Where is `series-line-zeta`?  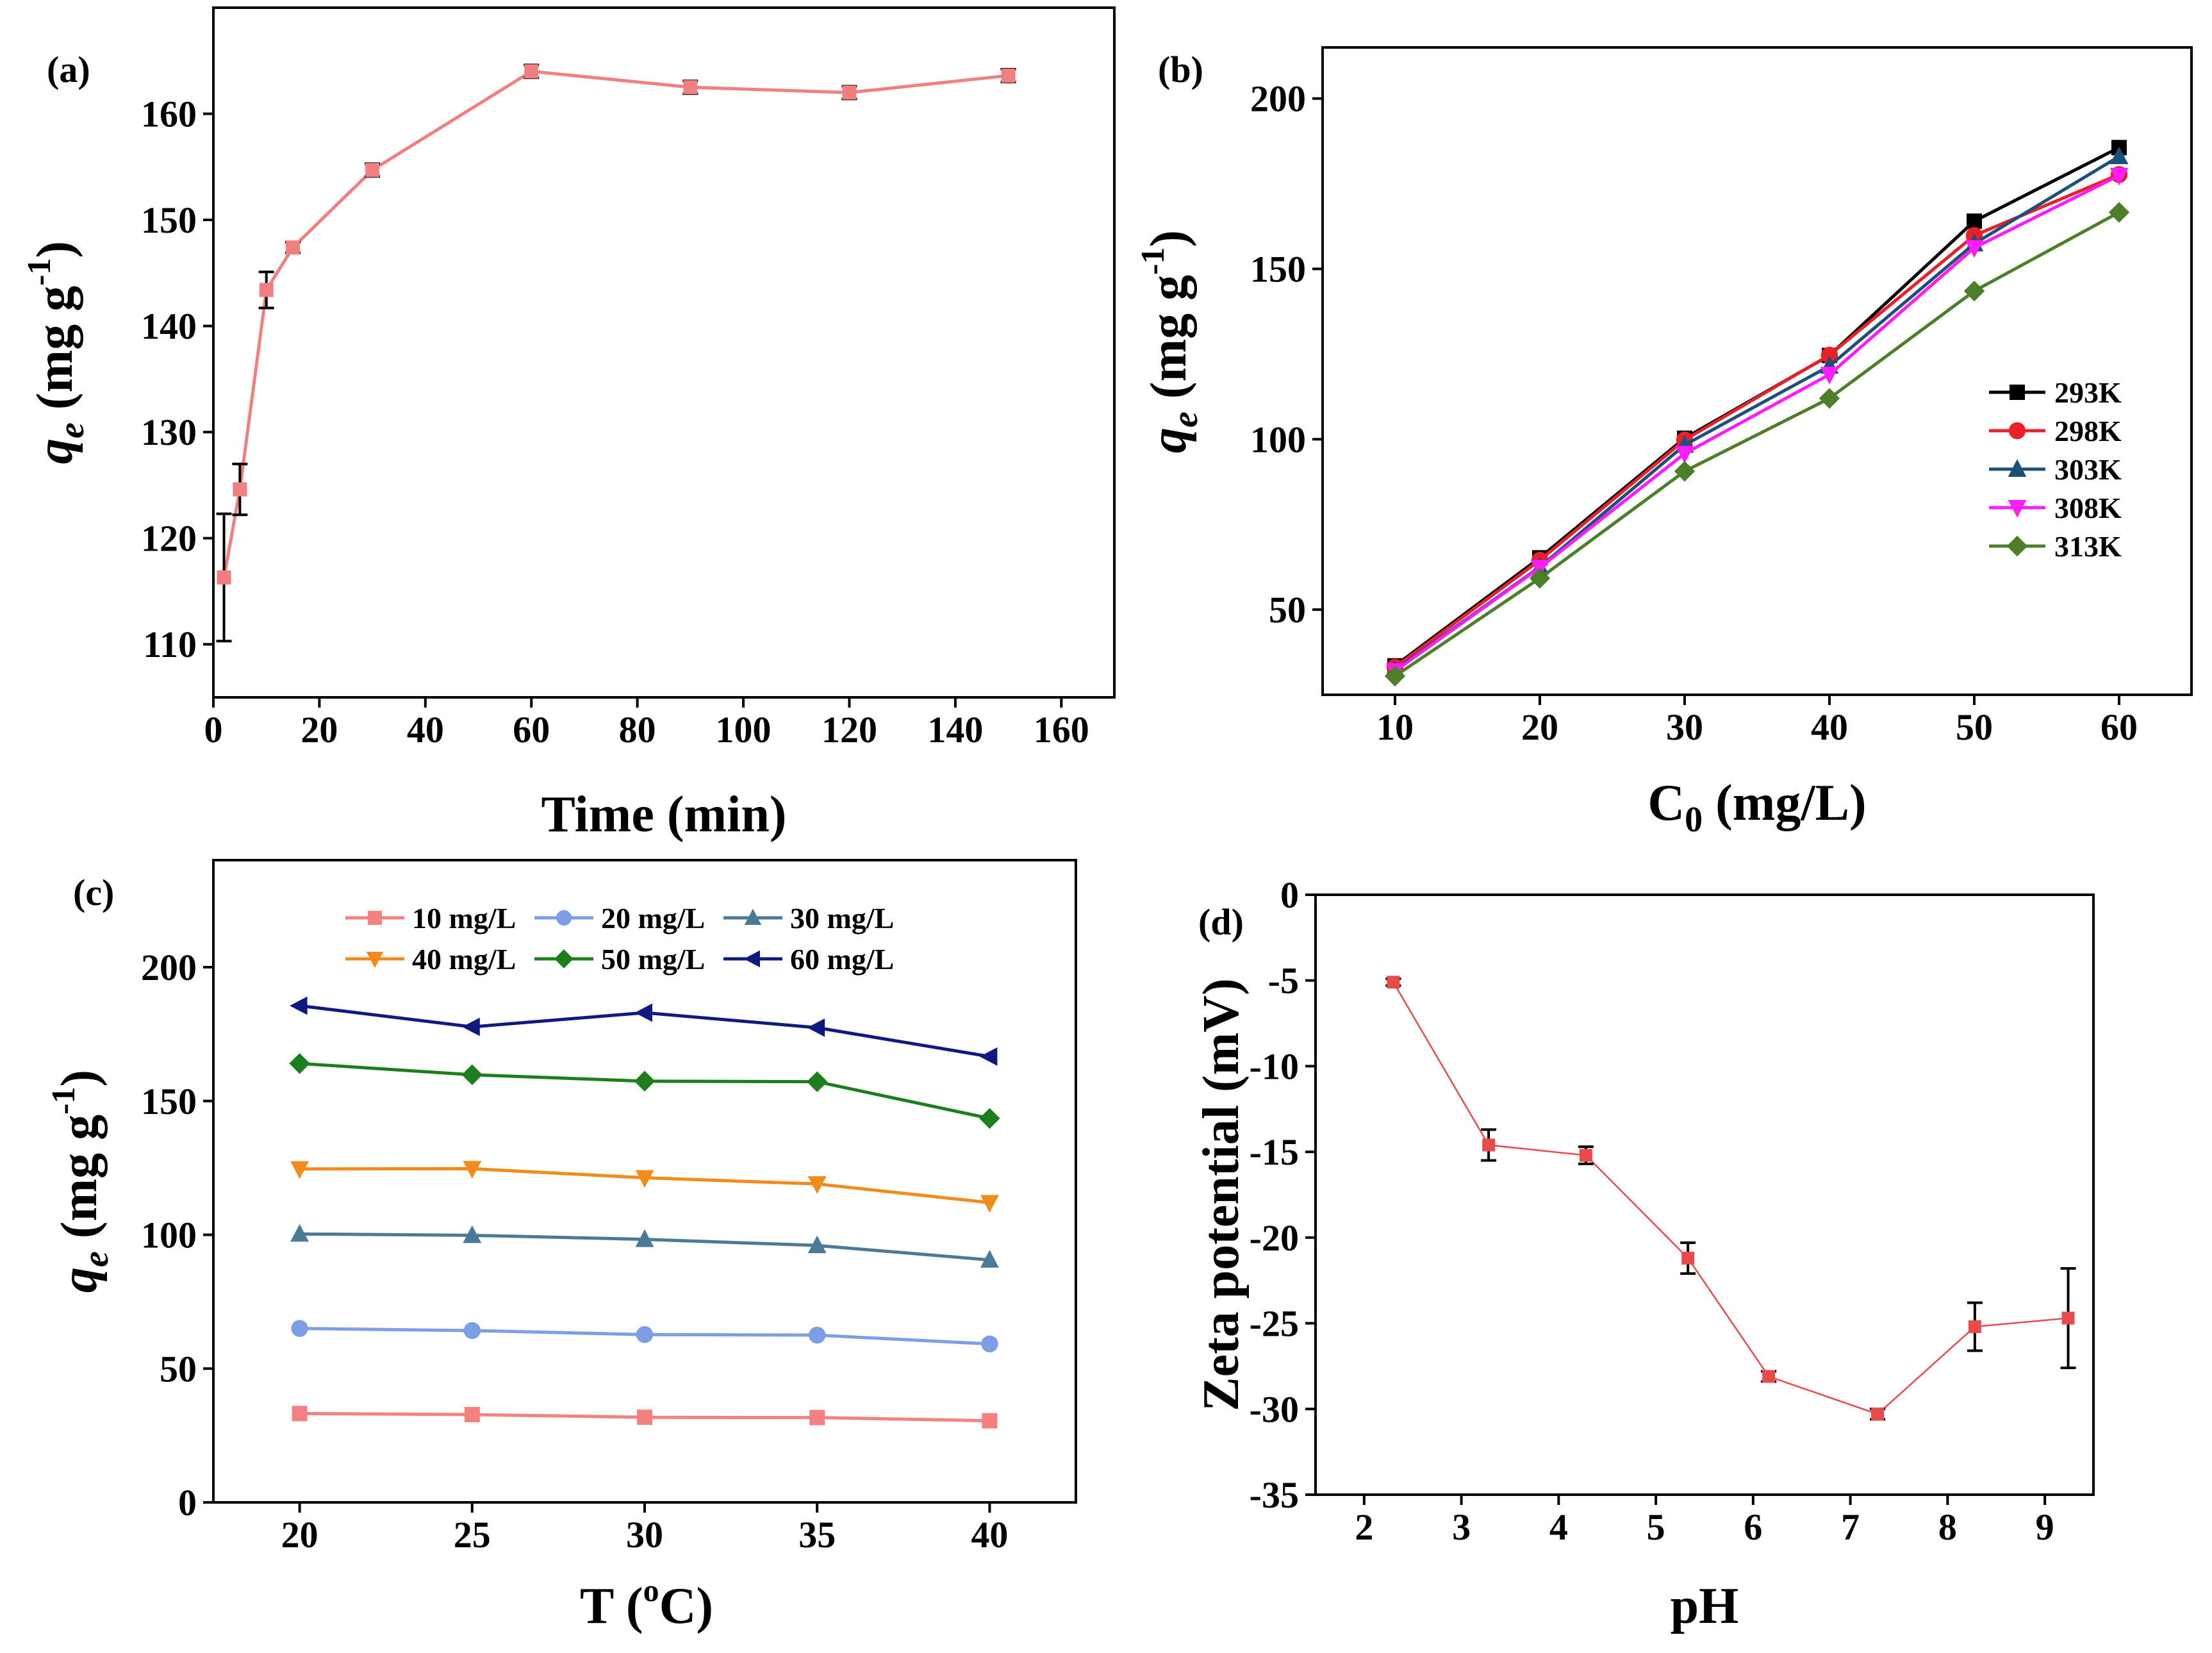
series-line-zeta is located at coordinates (1730, 1198).